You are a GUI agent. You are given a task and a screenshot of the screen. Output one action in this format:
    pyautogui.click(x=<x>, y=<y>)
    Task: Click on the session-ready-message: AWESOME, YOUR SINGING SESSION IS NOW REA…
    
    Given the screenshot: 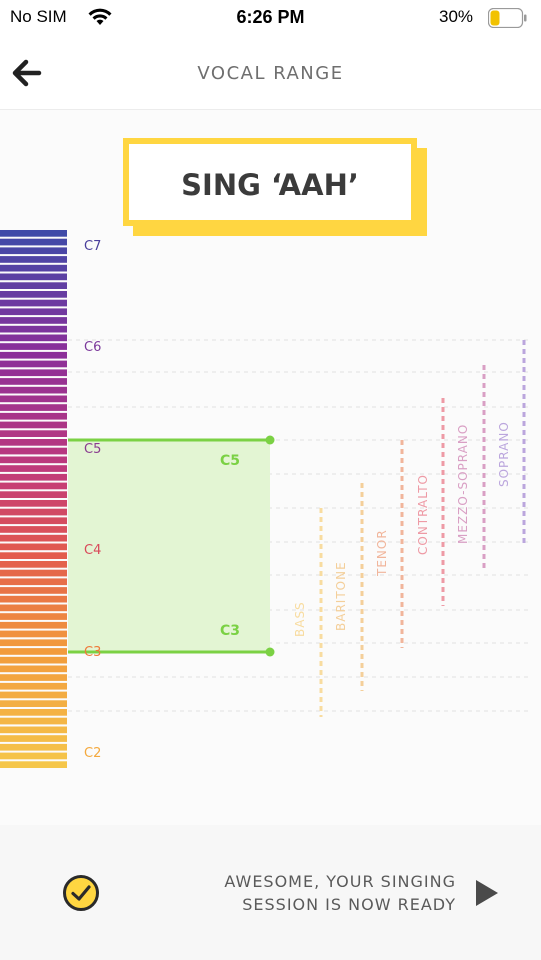 What is the action you would take?
    pyautogui.click(x=308, y=893)
    